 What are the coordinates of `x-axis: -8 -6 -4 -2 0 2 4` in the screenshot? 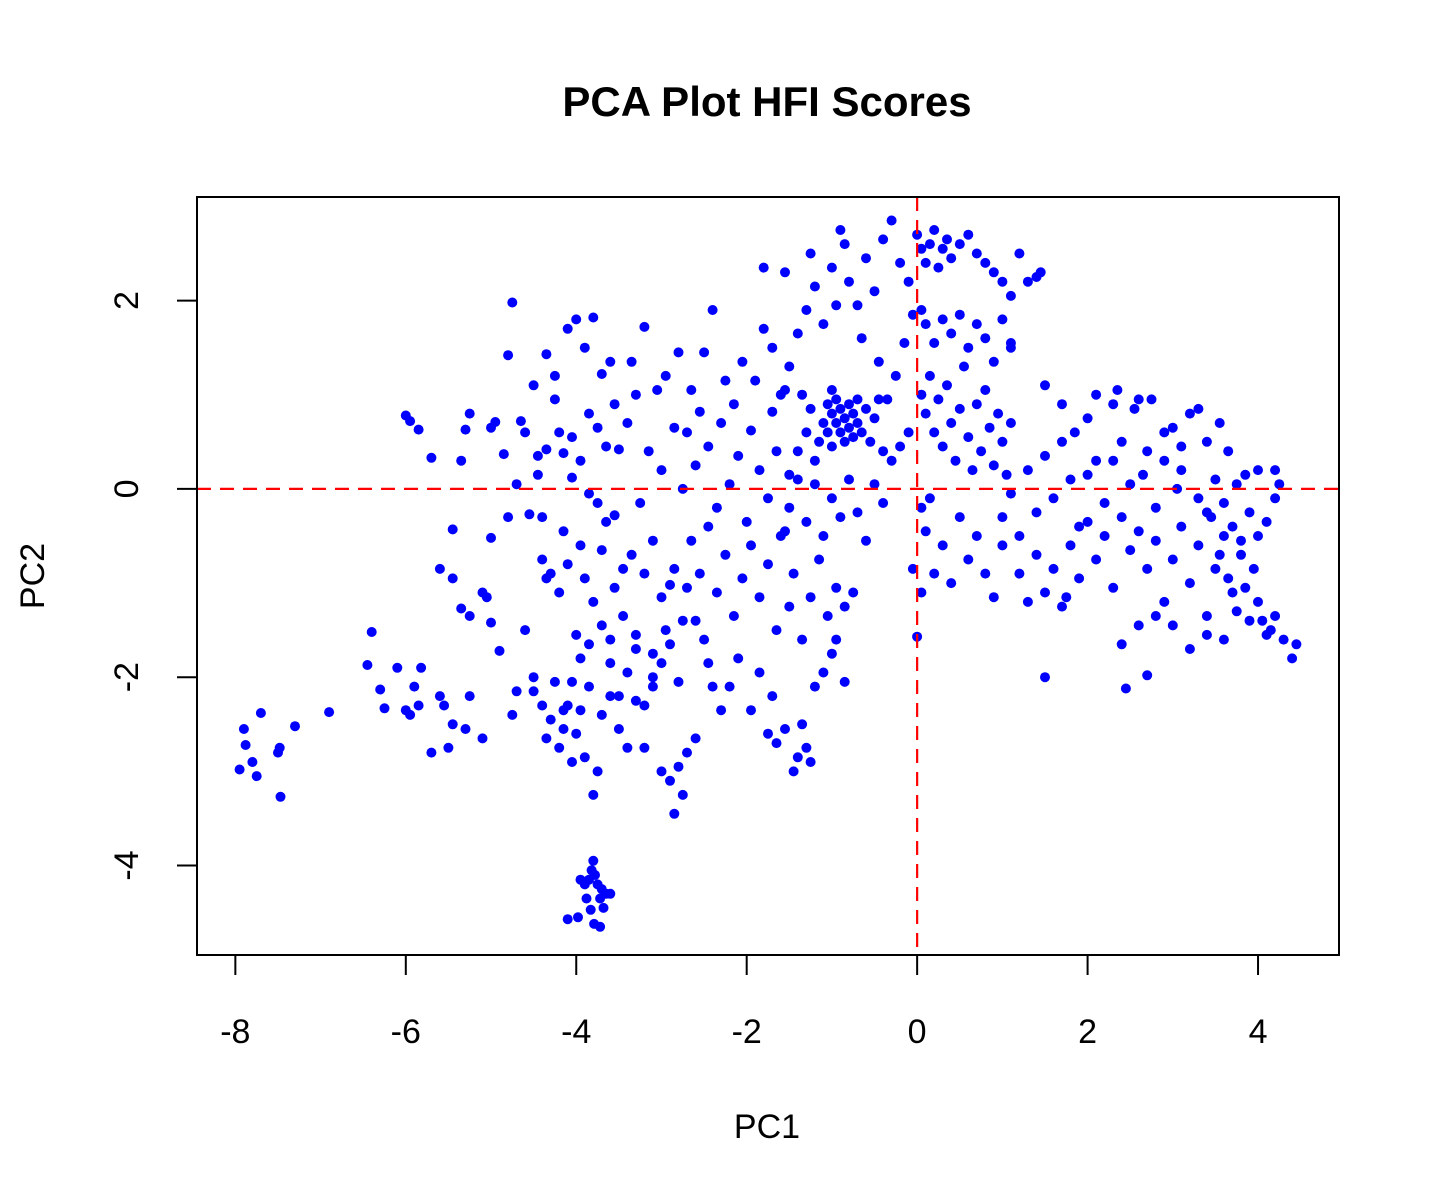 It's located at (744, 1002).